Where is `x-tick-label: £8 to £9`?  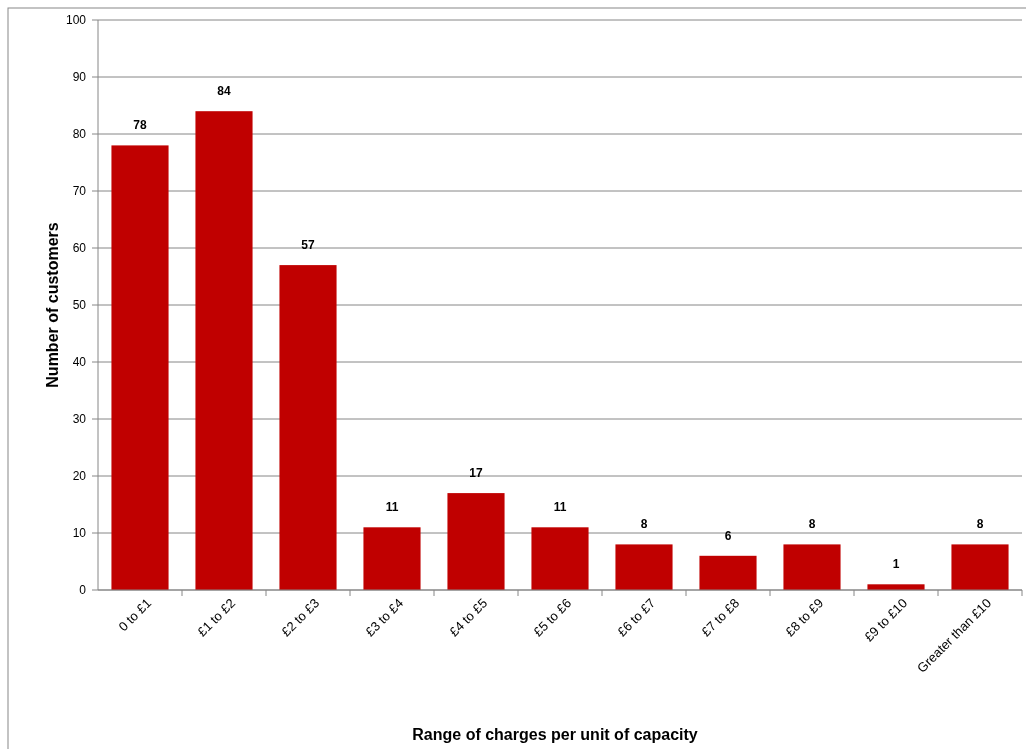 x-tick-label: £8 to £9 is located at coordinates (804, 617).